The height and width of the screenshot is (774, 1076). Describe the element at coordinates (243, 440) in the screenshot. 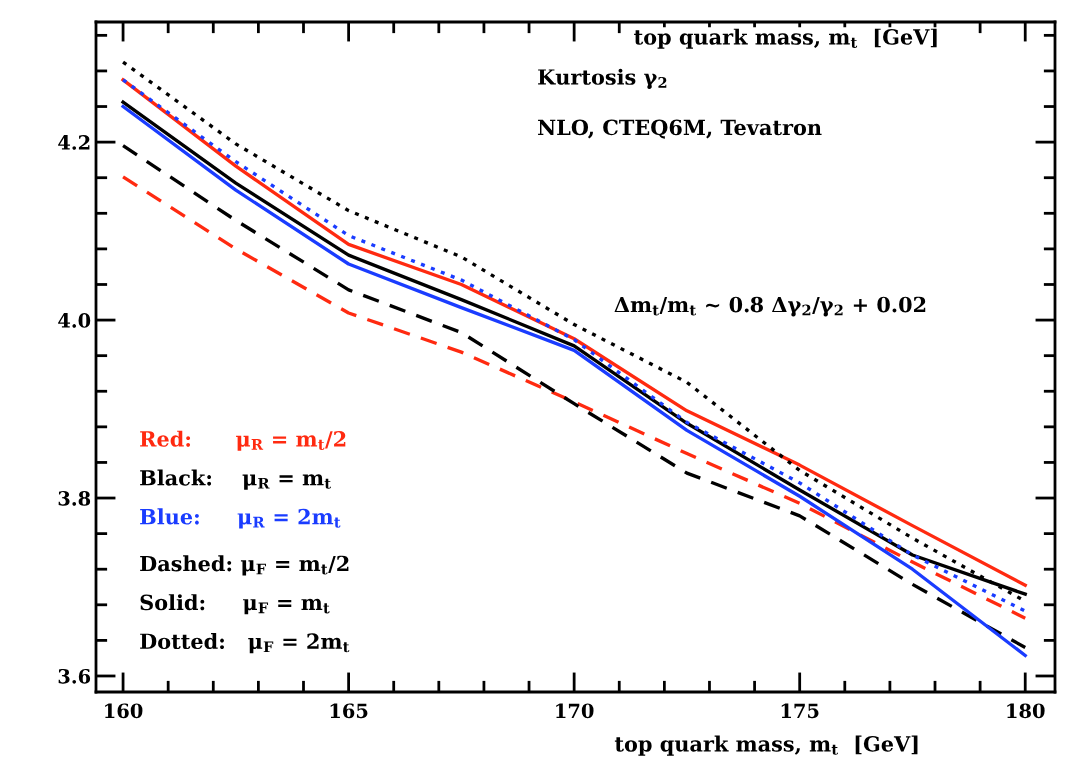

I see `annotation: Red: μ$_{R}$ = m$_{t}$/2` at that location.